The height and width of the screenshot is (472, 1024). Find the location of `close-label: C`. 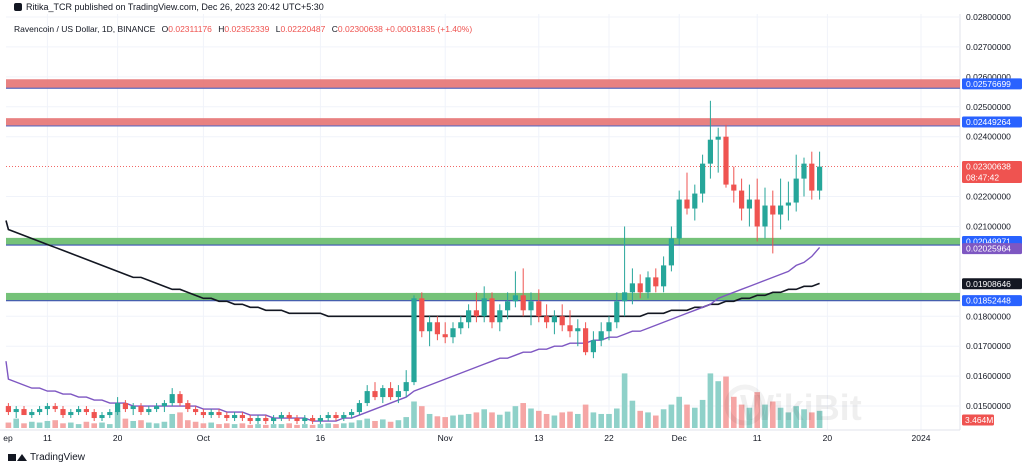

close-label: C is located at coordinates (334, 29).